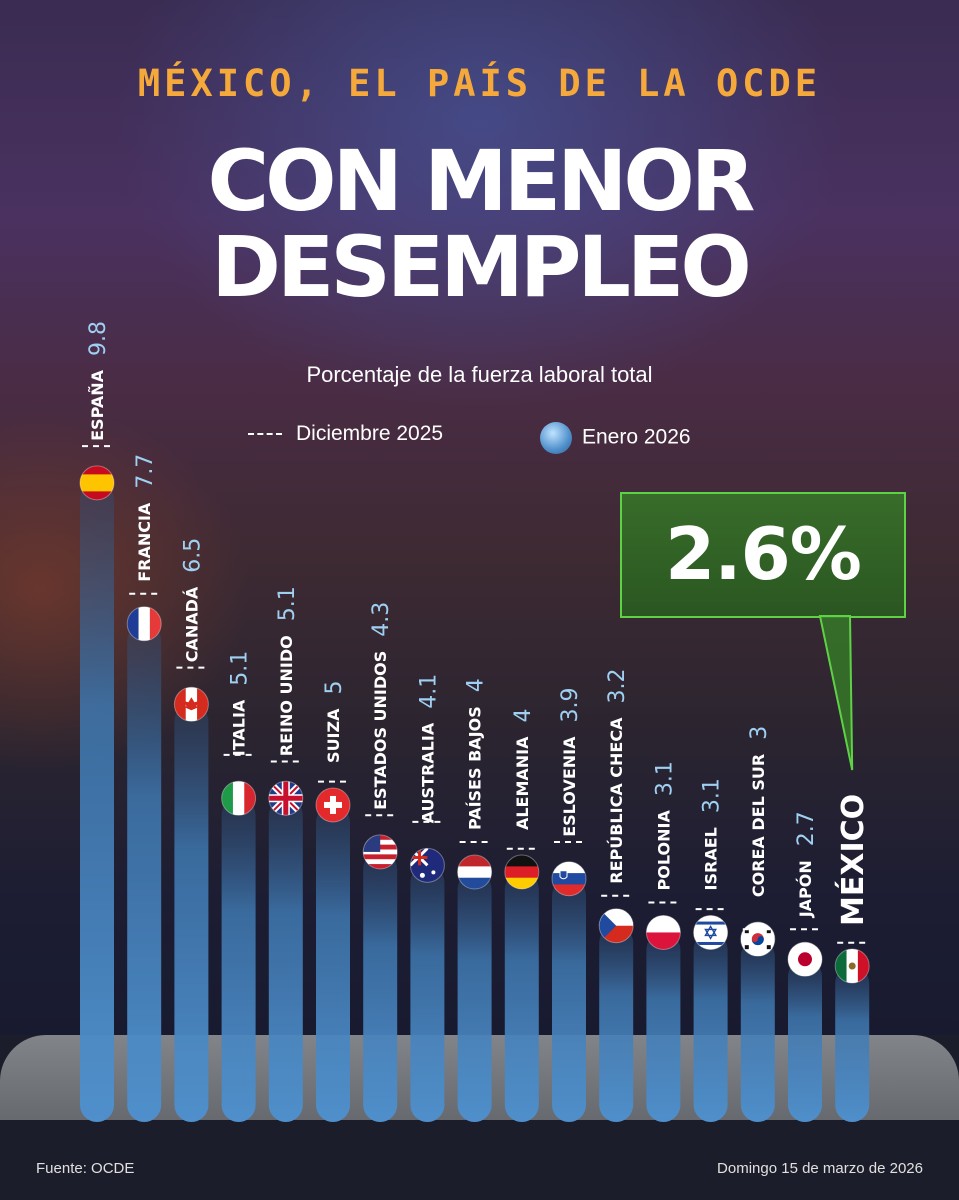  What do you see at coordinates (428, 691) in the screenshot?
I see `value-label: 4.1` at bounding box center [428, 691].